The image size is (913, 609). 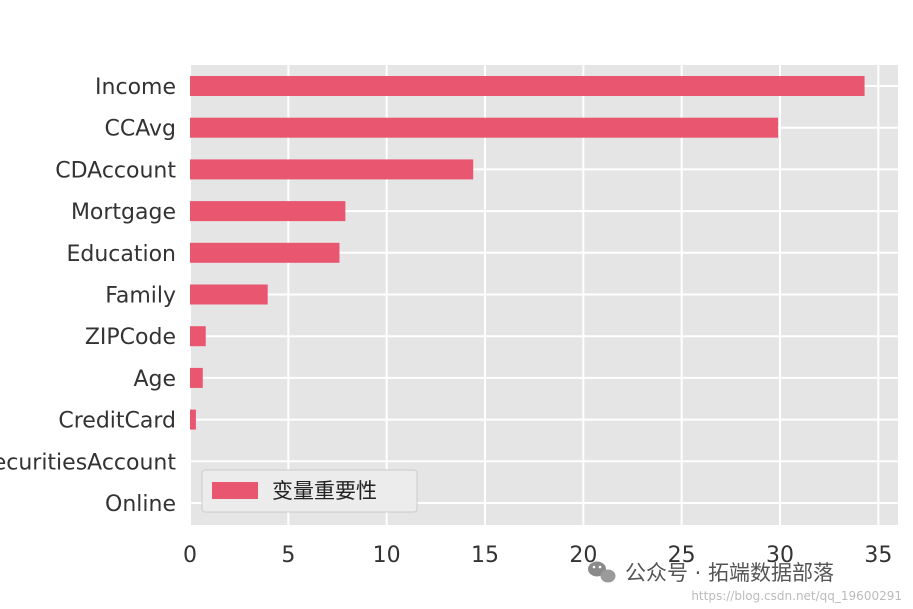 I want to click on y-tick-label: Family, so click(x=140, y=296).